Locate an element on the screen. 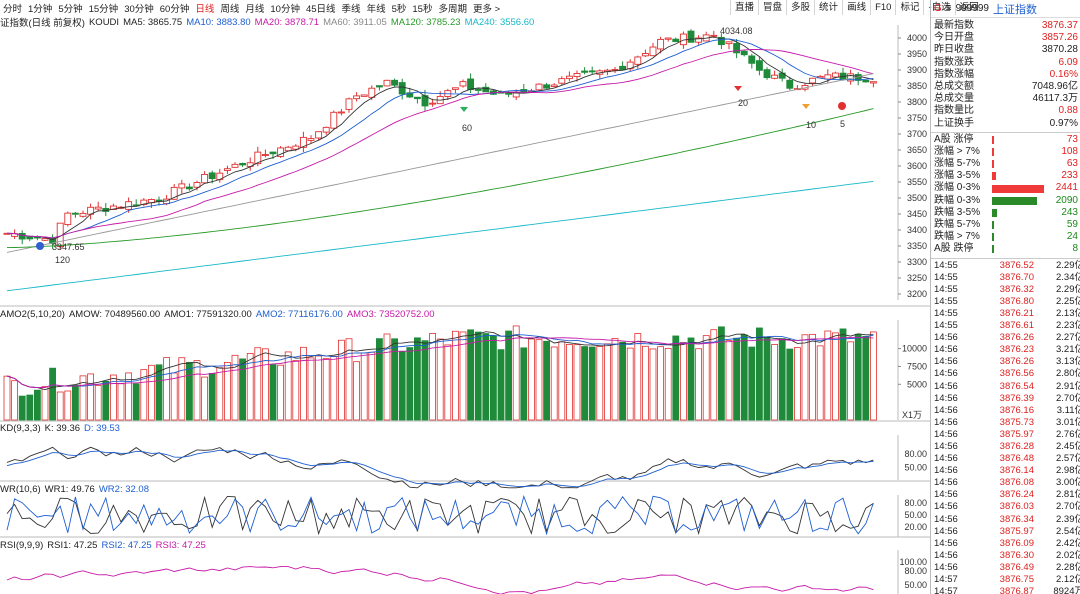  period-tab: 1分钟 is located at coordinates (40, 9).